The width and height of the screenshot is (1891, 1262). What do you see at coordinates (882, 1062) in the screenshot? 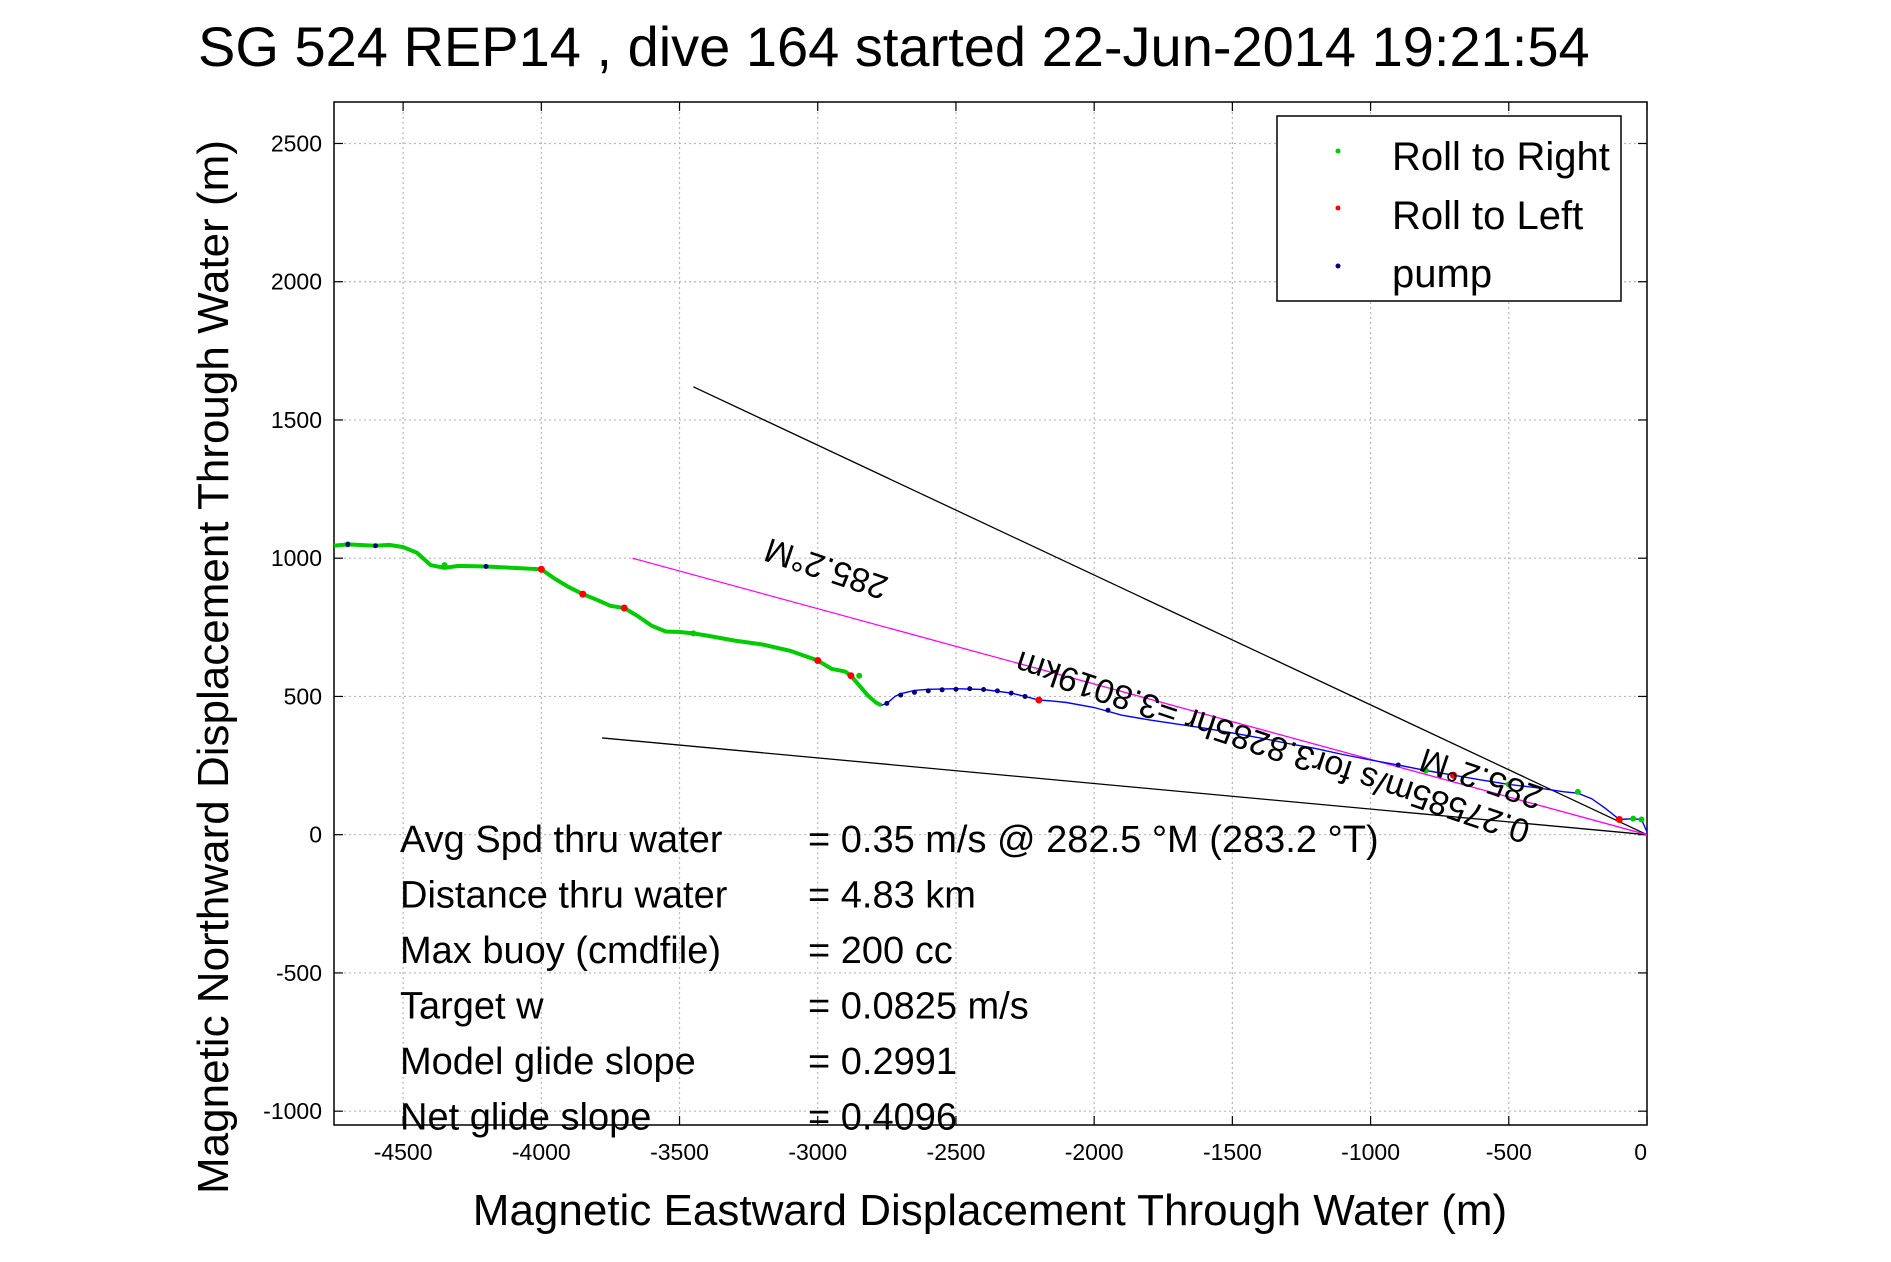
I see `info-value: = 0.2991` at bounding box center [882, 1062].